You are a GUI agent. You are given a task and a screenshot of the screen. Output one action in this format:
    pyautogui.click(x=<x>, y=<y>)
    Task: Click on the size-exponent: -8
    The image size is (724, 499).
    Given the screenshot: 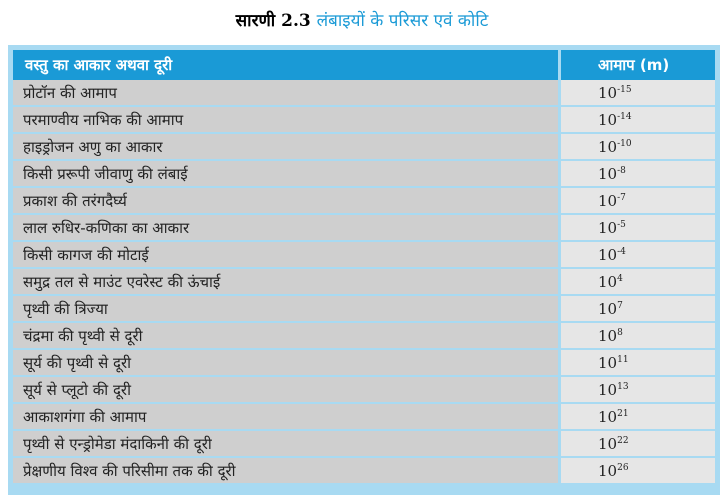 What is the action you would take?
    pyautogui.click(x=621, y=170)
    